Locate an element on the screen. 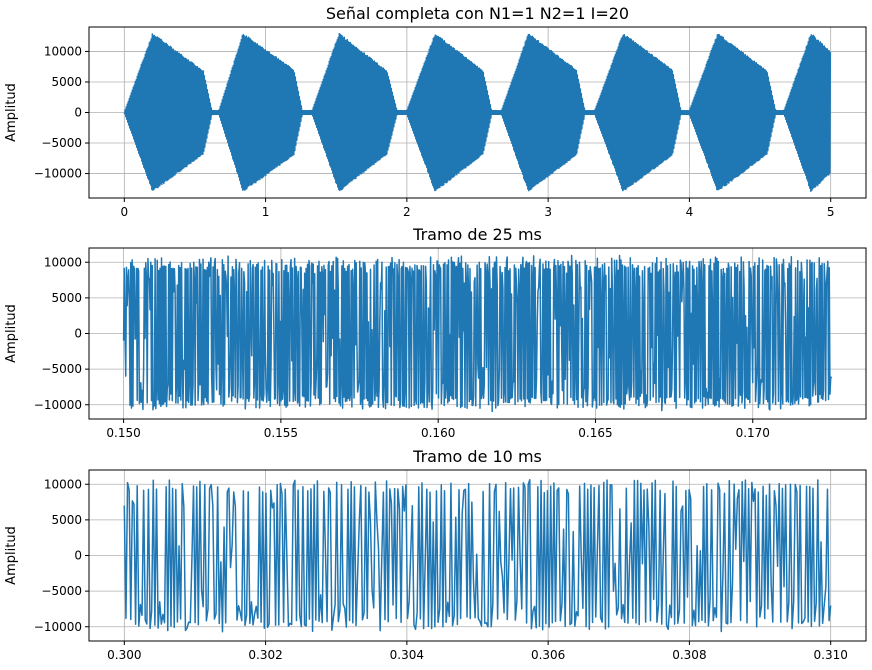  x-tick-label: 1 is located at coordinates (266, 212).